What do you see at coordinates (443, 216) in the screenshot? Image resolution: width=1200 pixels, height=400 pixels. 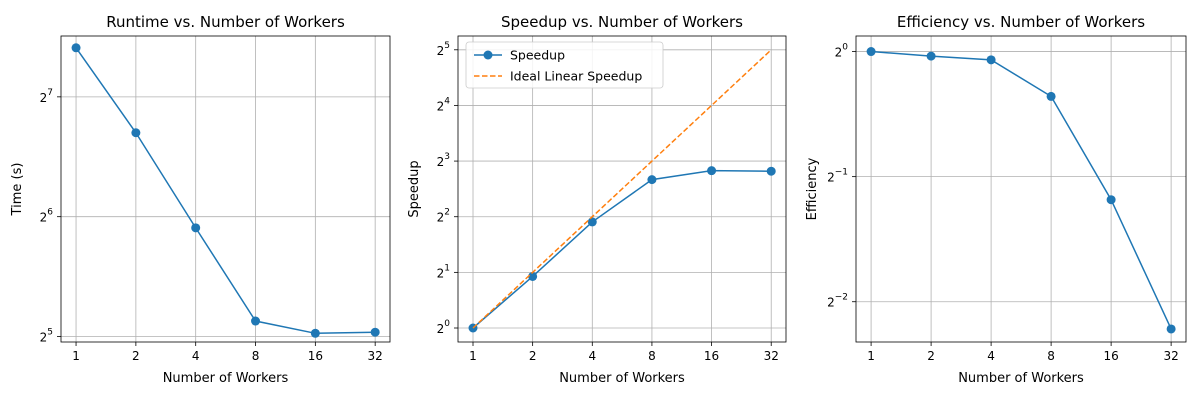 I see `y-tick-label: 22` at bounding box center [443, 216].